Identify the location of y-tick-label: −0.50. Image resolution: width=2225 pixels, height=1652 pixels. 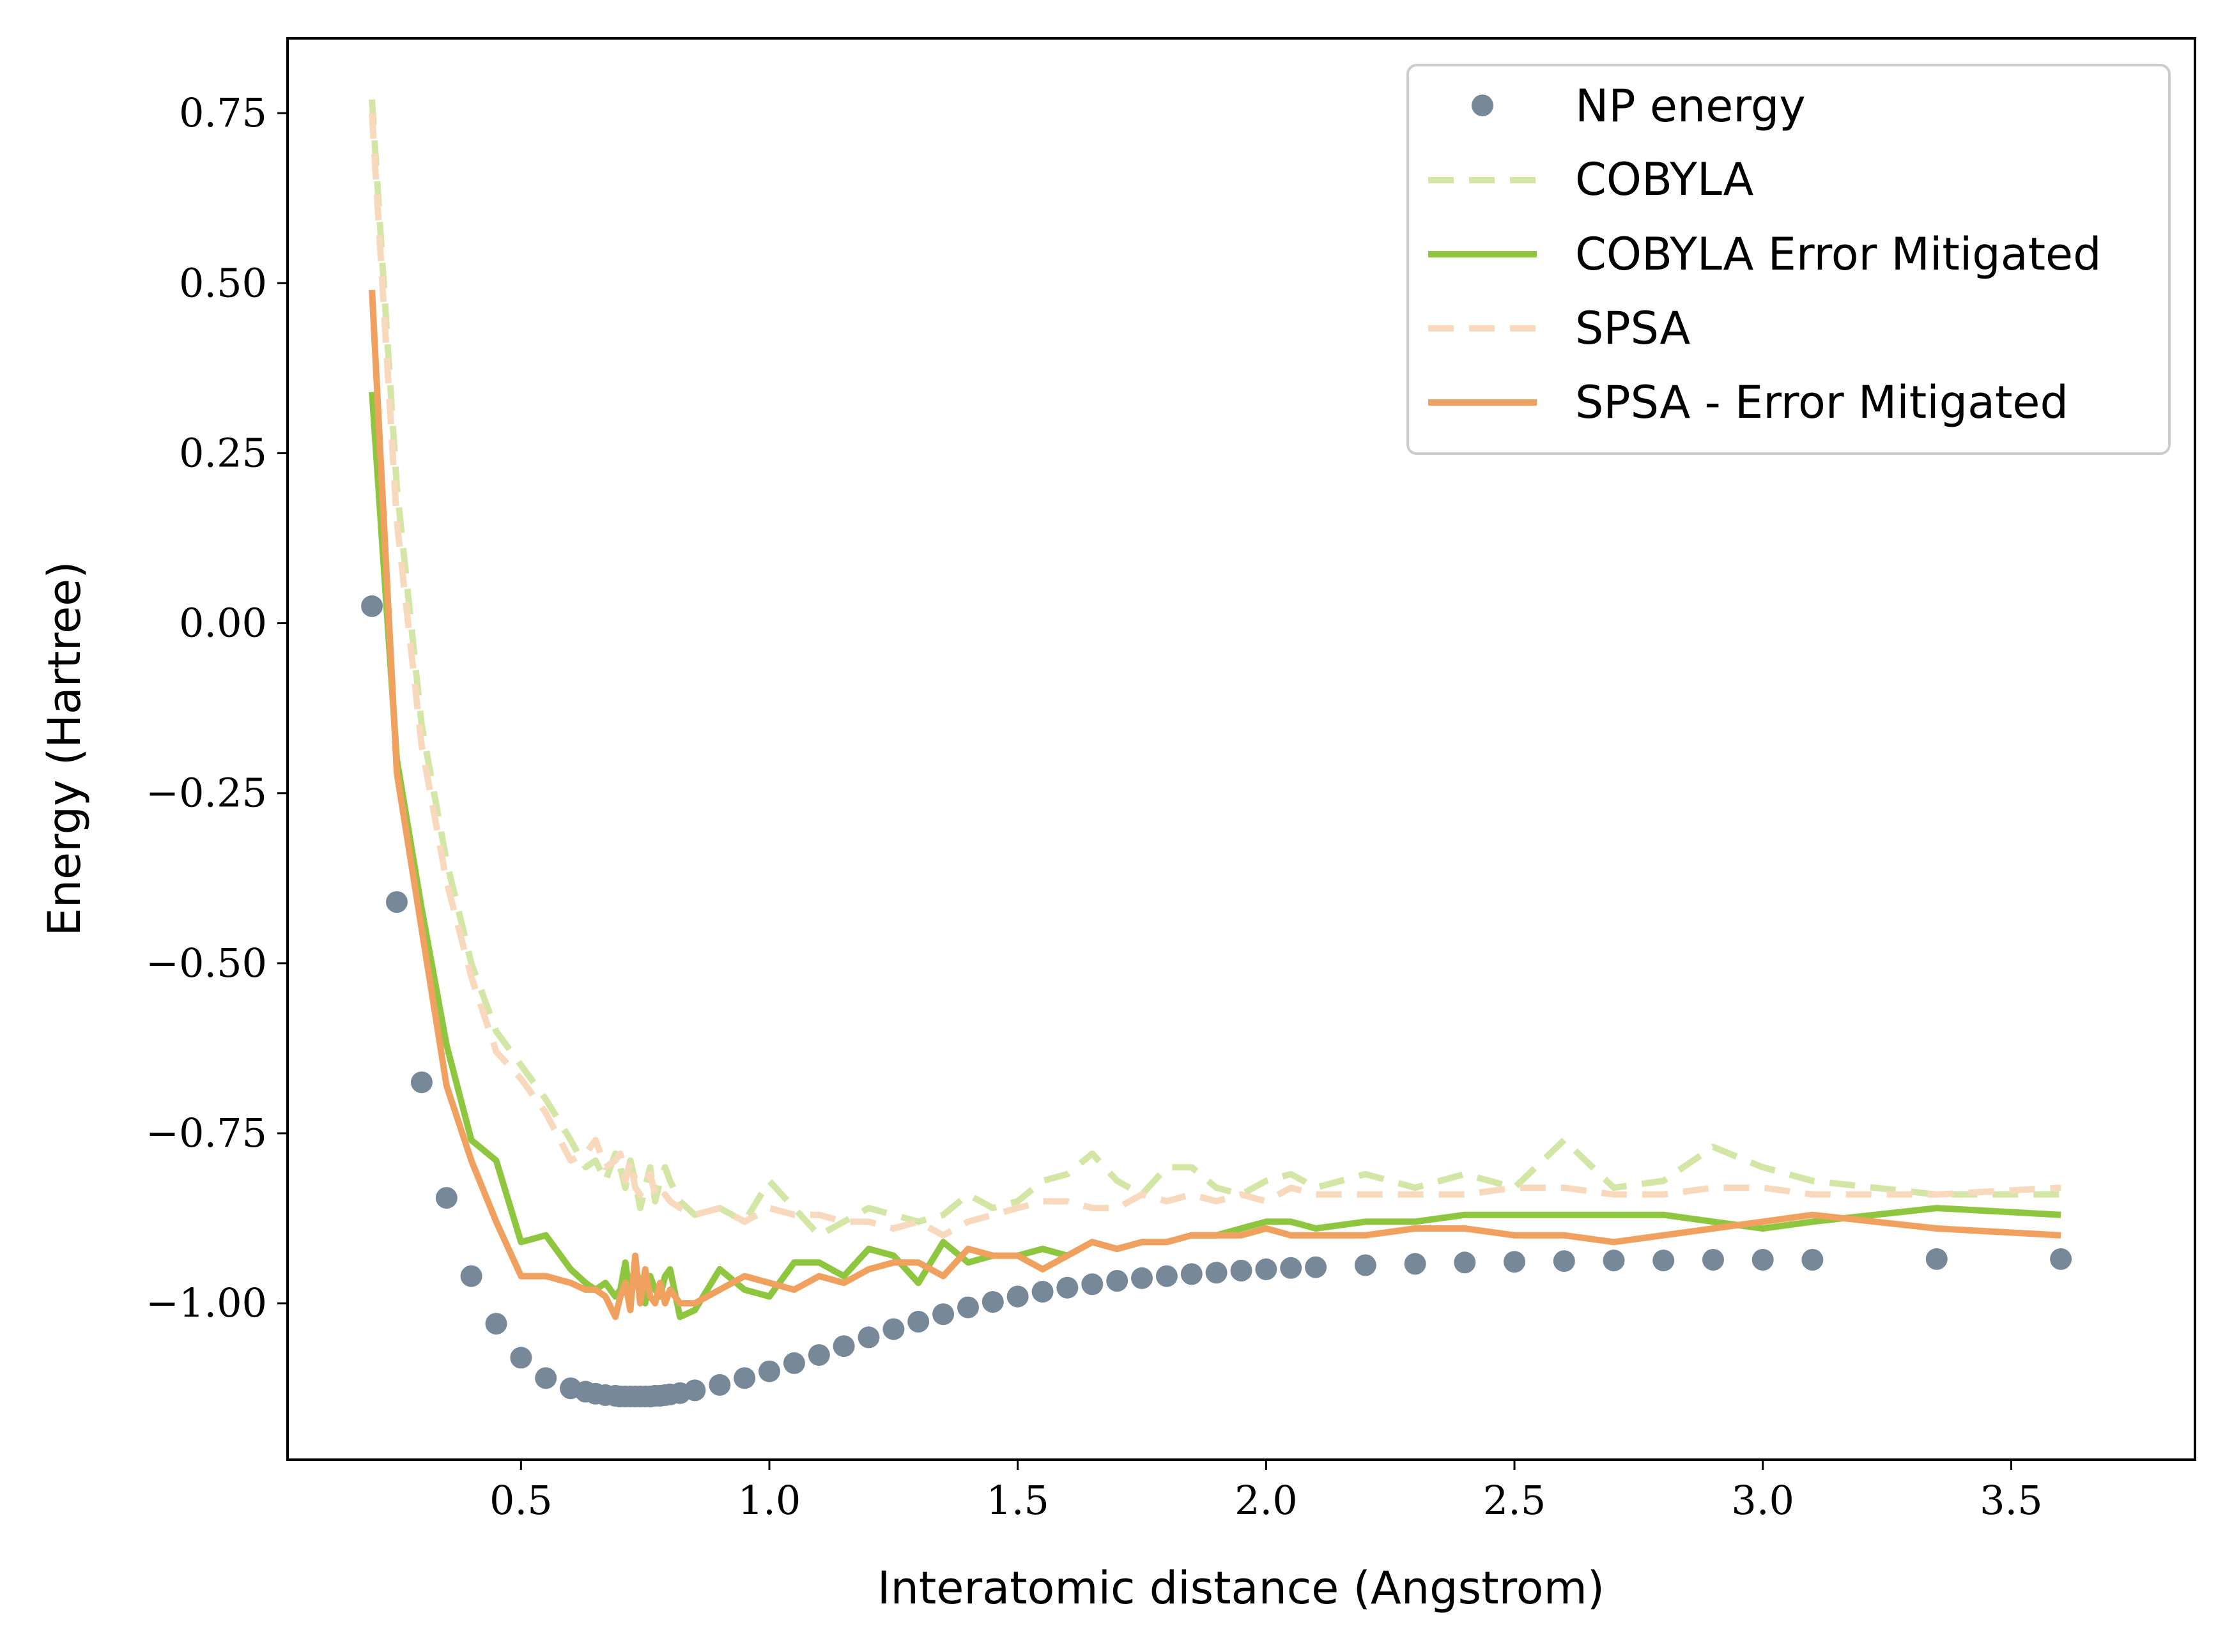
(206, 963).